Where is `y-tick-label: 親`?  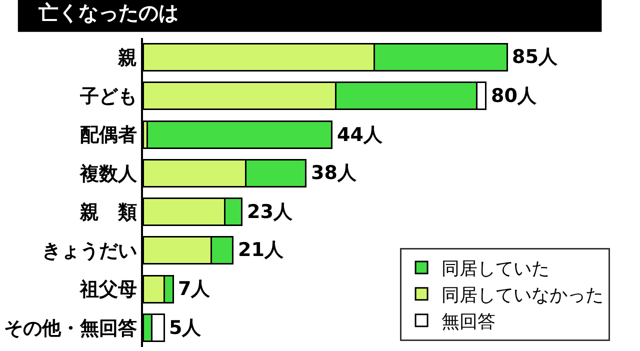 y-tick-label: 親 is located at coordinates (127, 57).